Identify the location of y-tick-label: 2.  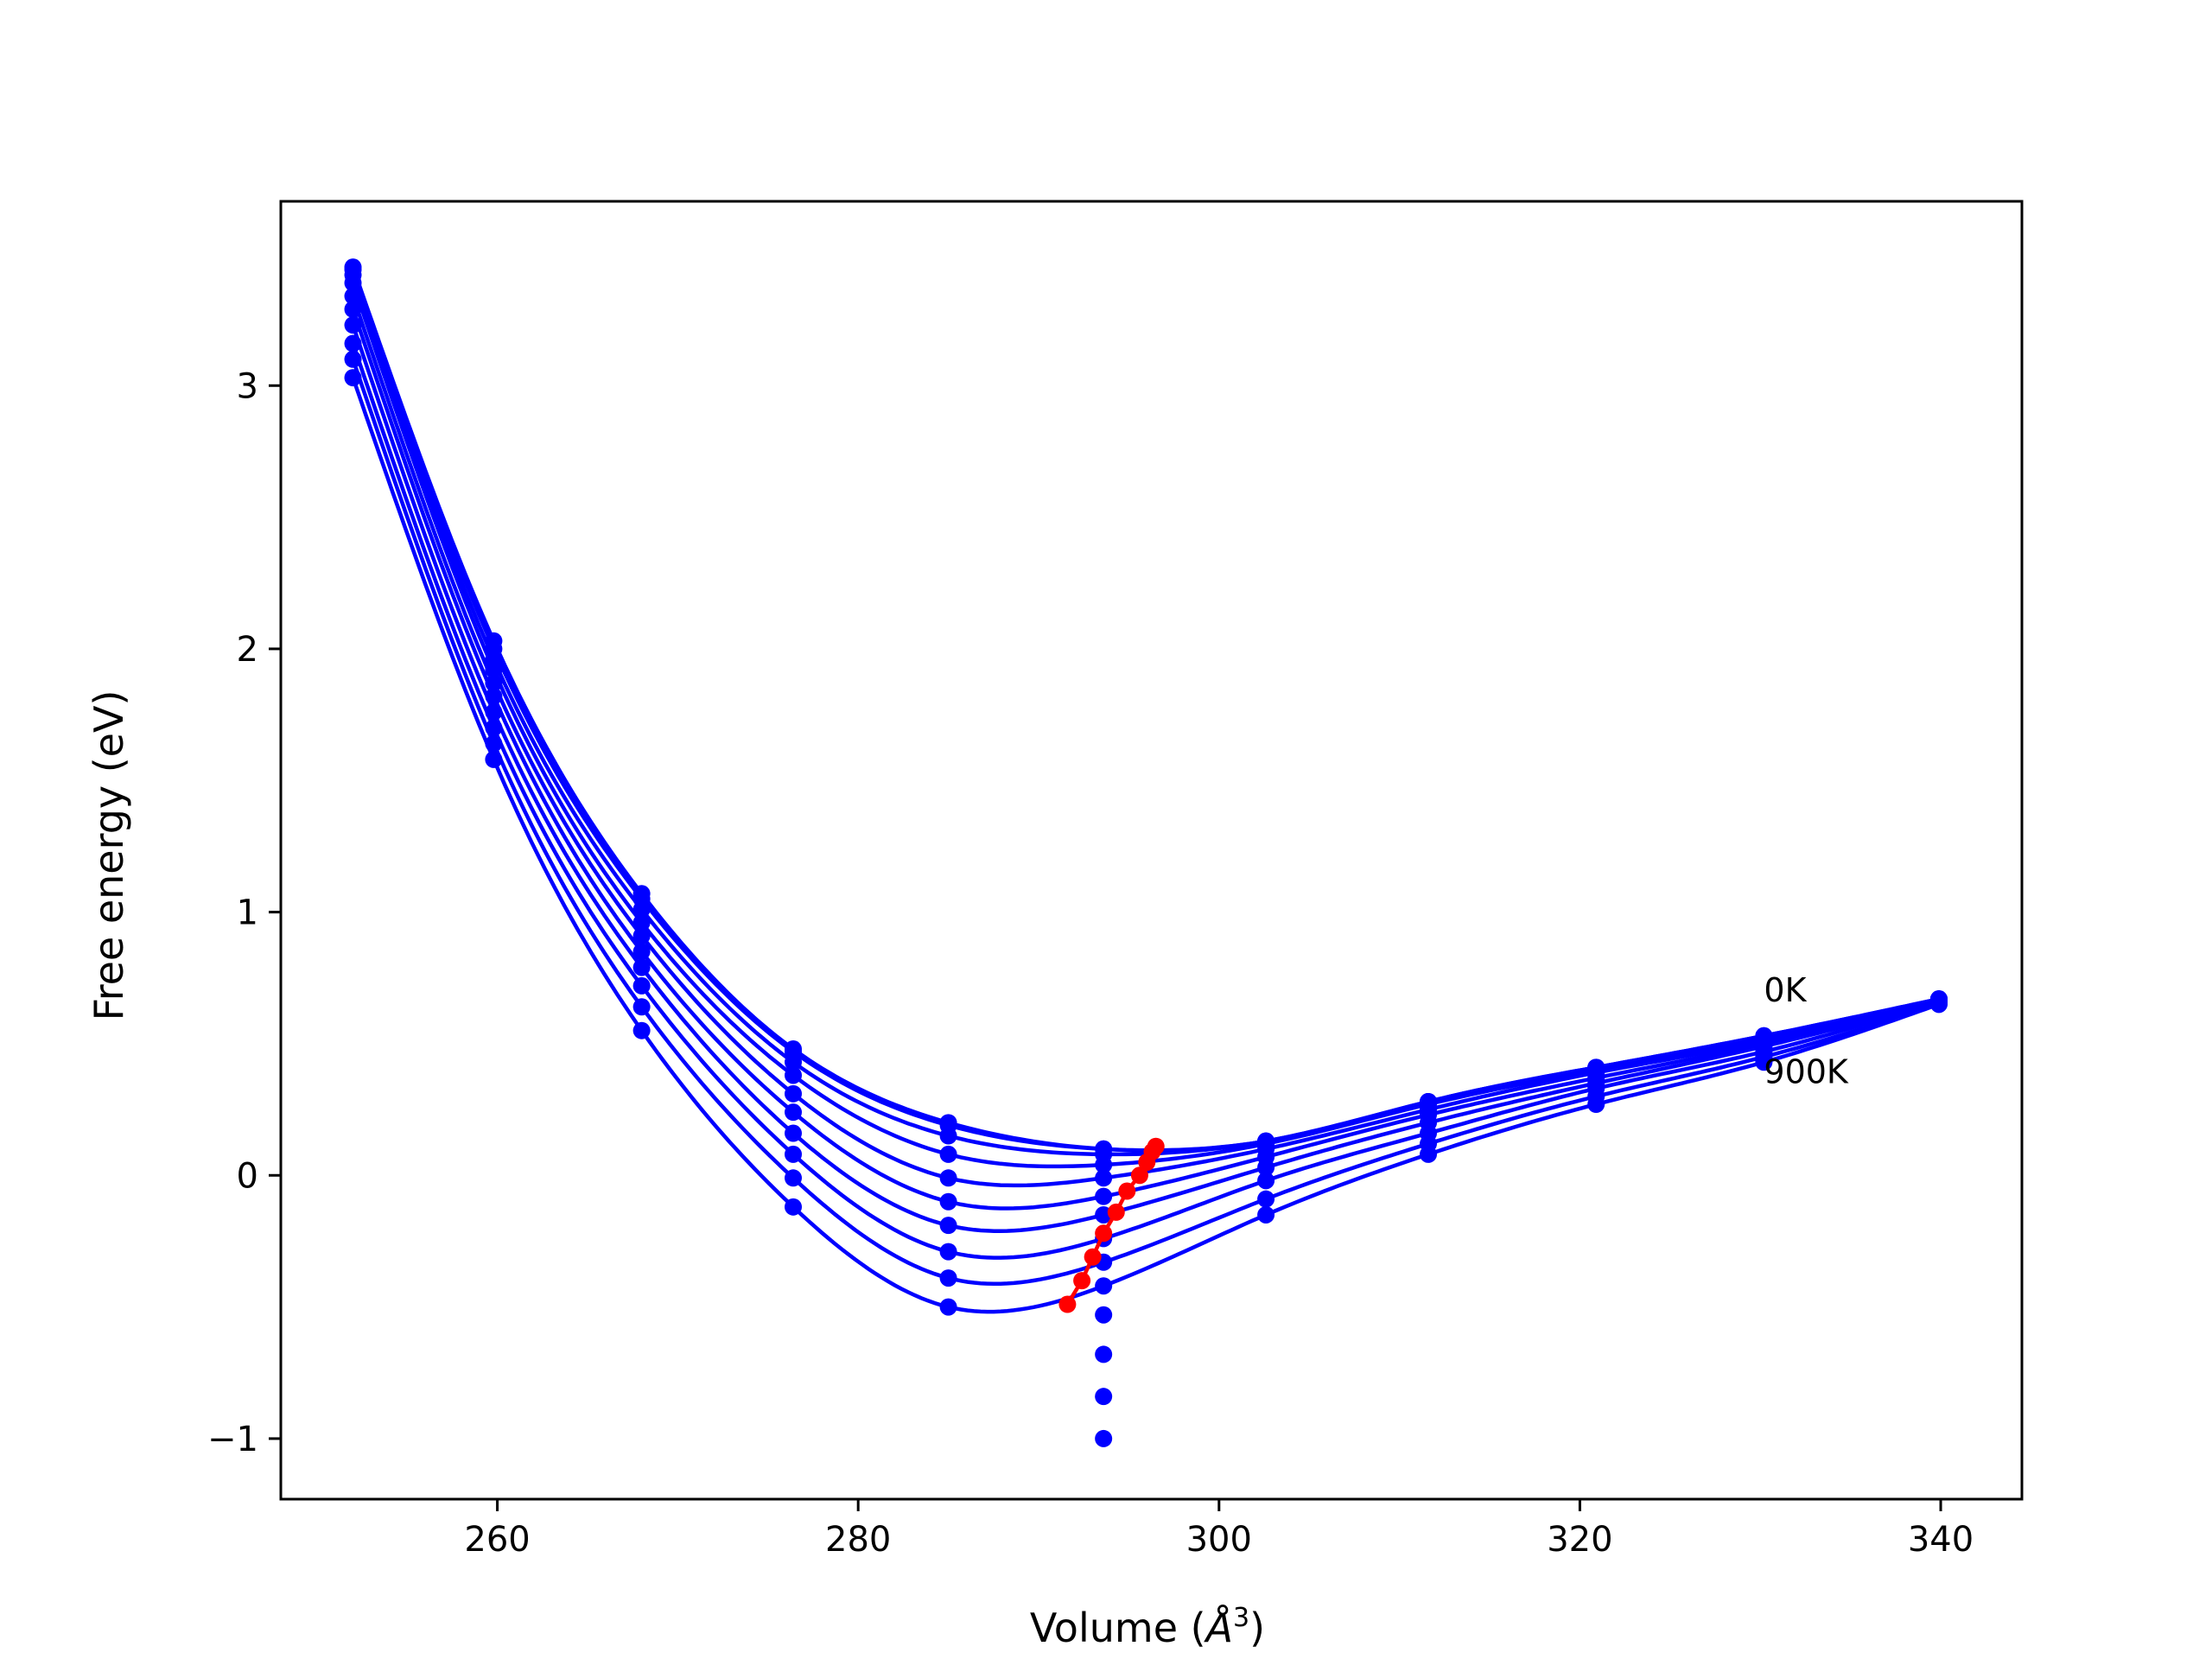
(247, 650).